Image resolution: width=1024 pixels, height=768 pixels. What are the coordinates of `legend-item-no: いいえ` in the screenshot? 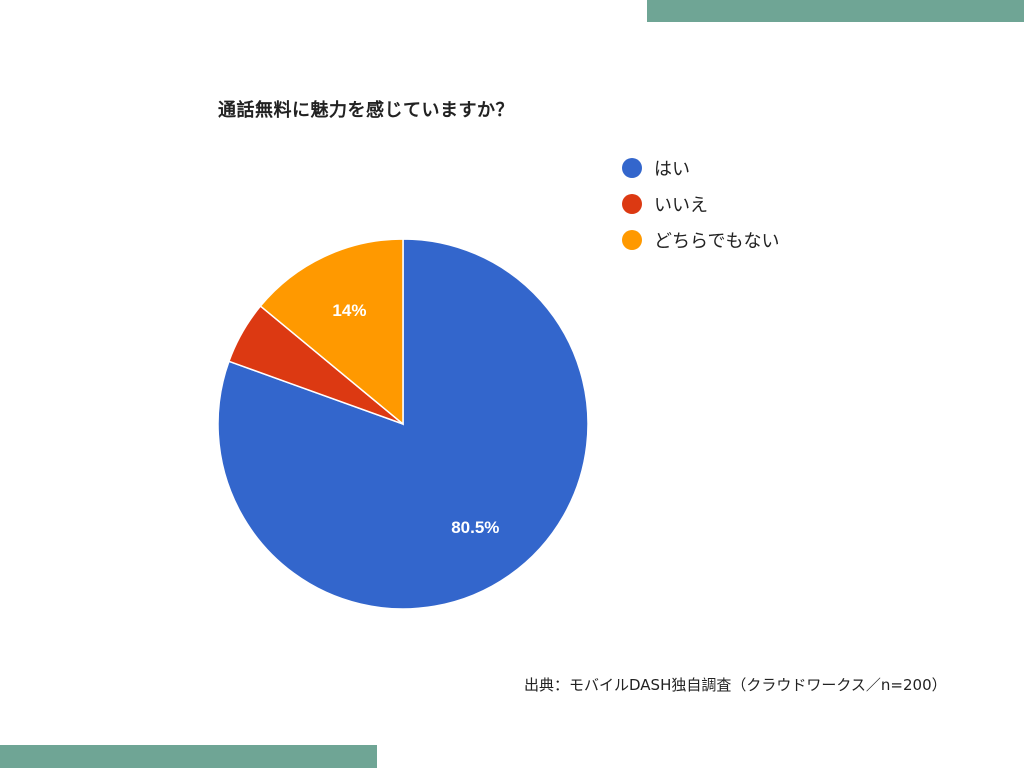 It's located at (700, 204).